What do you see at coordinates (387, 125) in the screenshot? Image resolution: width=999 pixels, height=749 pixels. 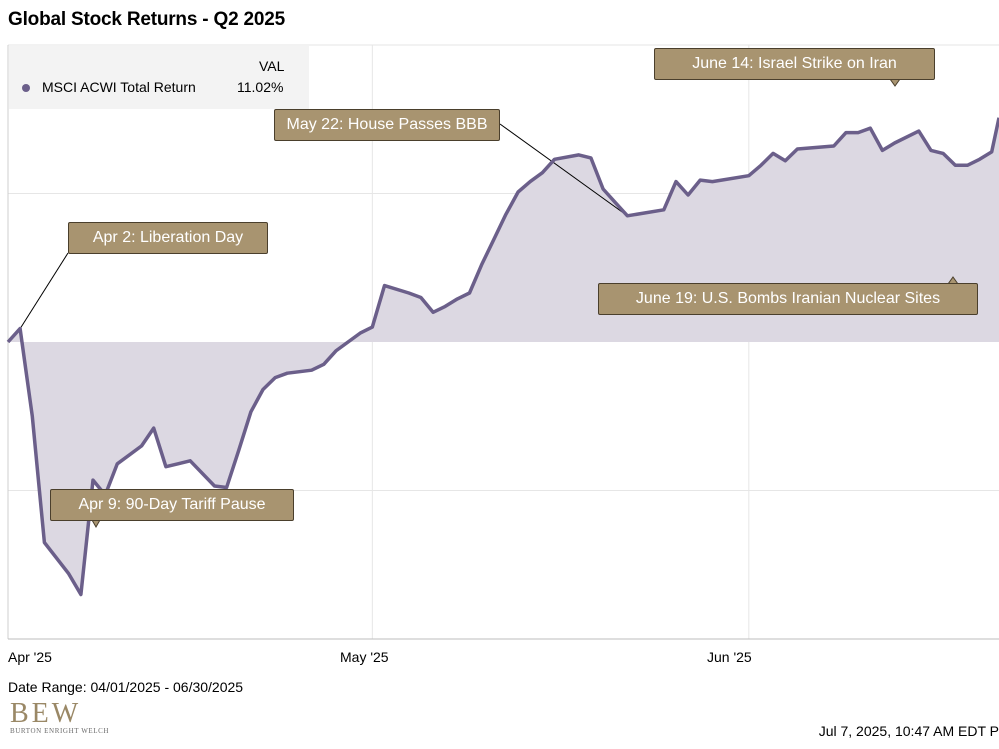 I see `annotation-house-passes-bbb: May 22: House Passes BBB` at bounding box center [387, 125].